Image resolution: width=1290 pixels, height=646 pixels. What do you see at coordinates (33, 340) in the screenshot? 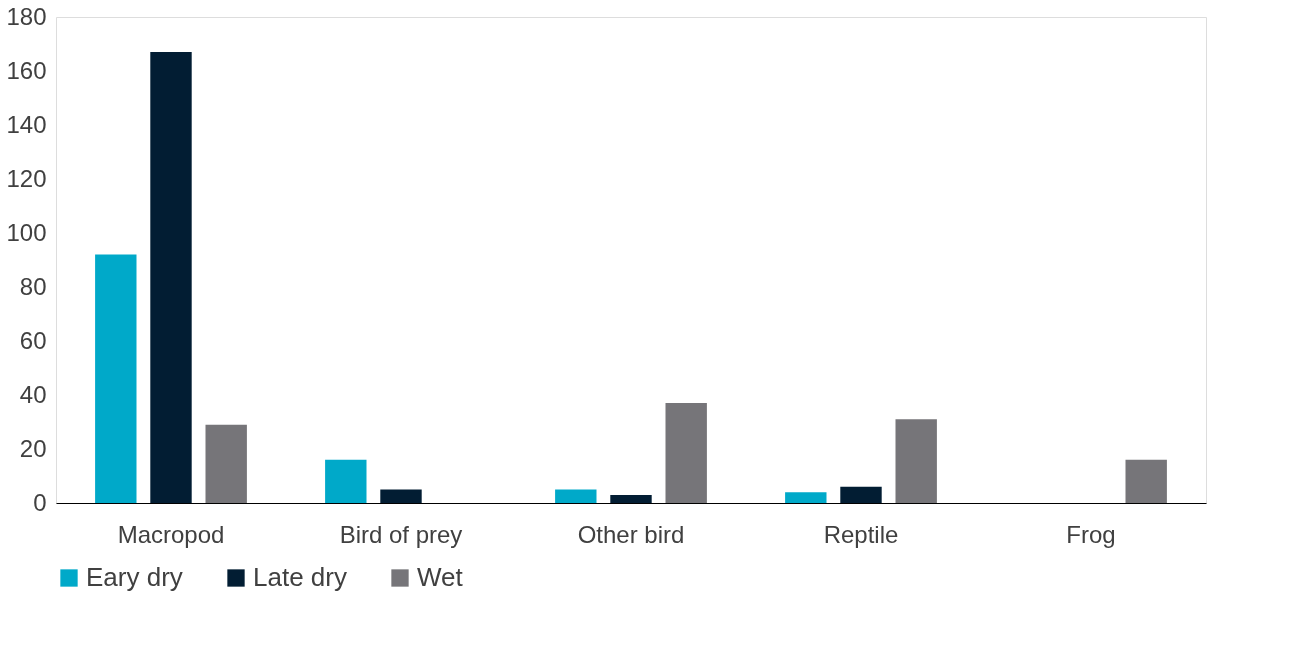
I see `y-tick-label: 60` at bounding box center [33, 340].